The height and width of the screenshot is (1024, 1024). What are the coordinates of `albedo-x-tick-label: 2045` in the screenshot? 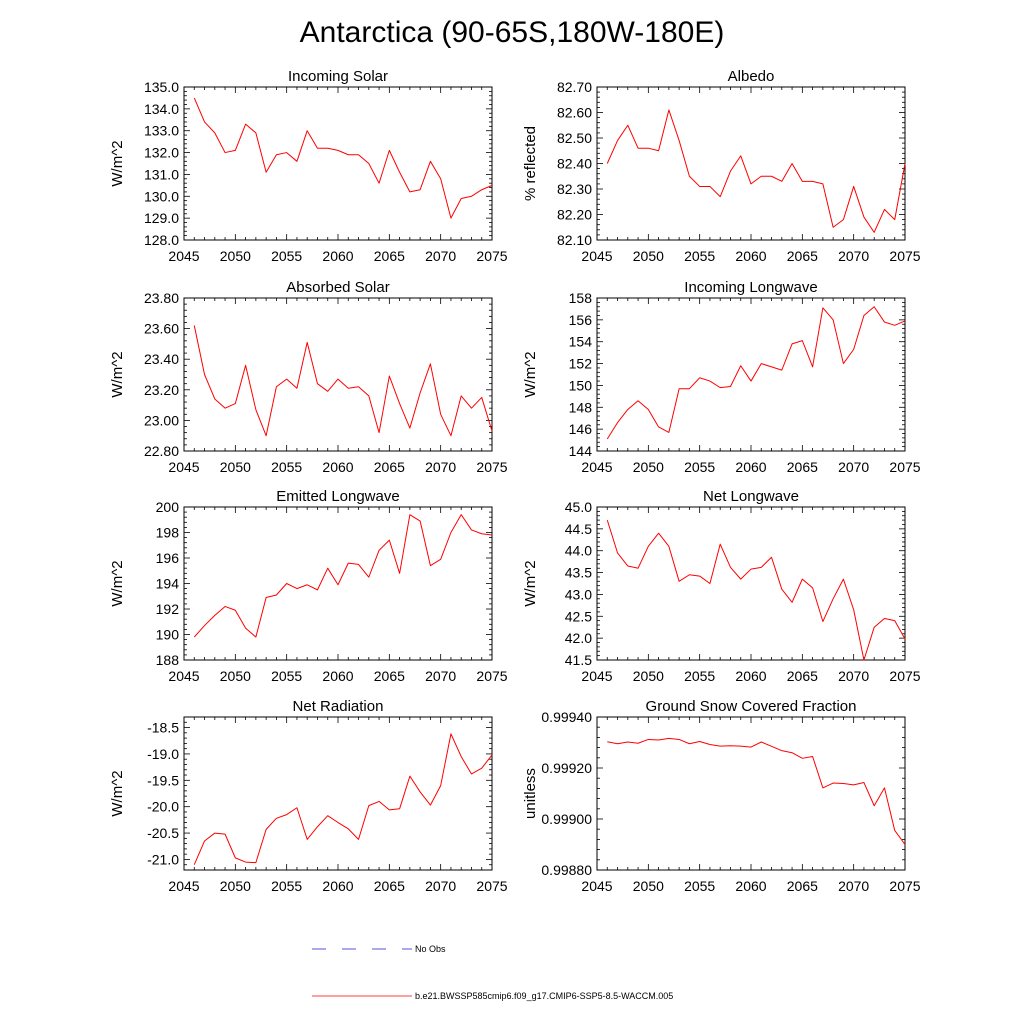 It's located at (596, 256).